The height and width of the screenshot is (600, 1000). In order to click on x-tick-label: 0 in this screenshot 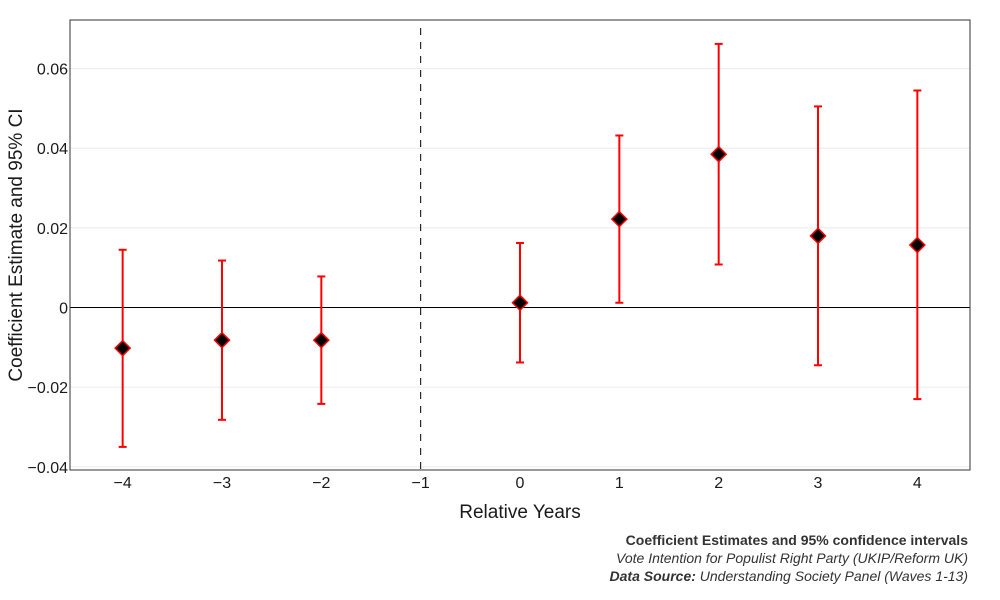, I will do `click(520, 483)`.